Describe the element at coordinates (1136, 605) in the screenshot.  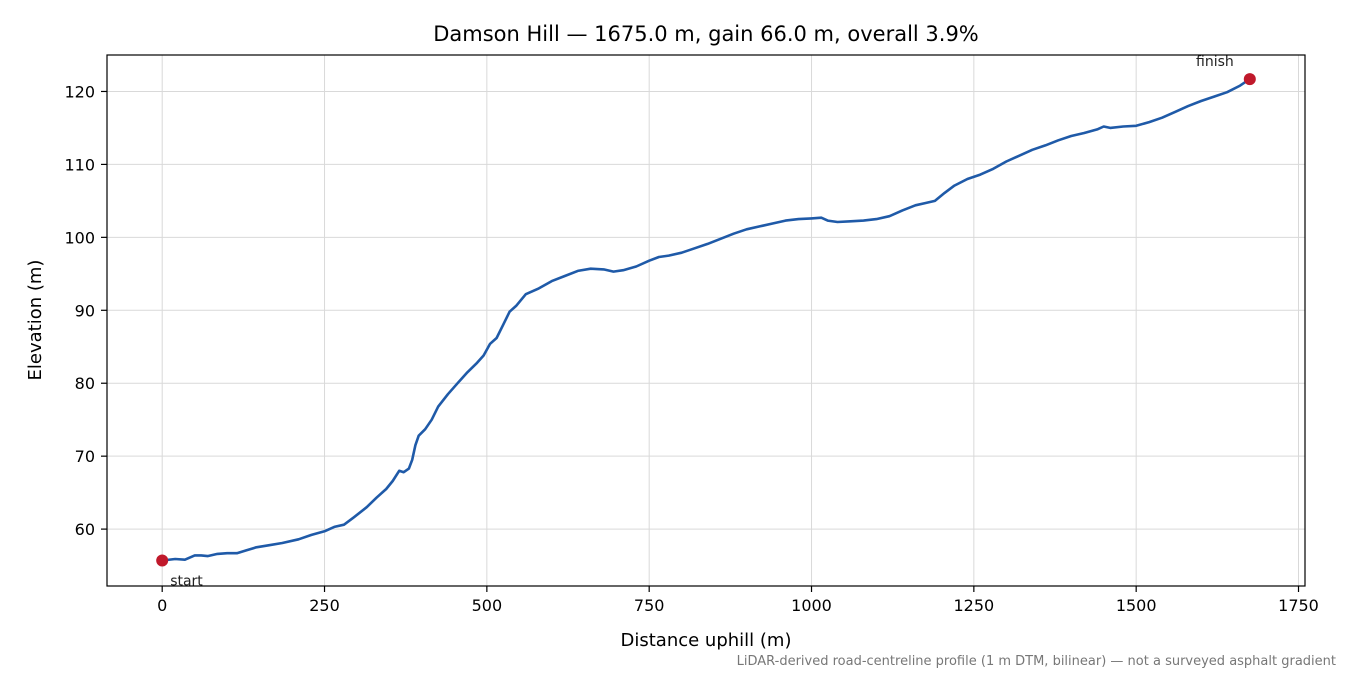
I see `x-tick-label: 1500` at that location.